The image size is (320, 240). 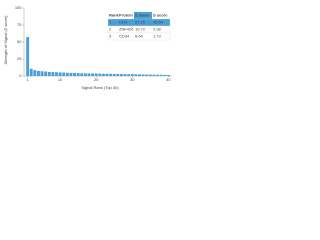 I want to click on table-cell: 2.08, so click(x=157, y=29).